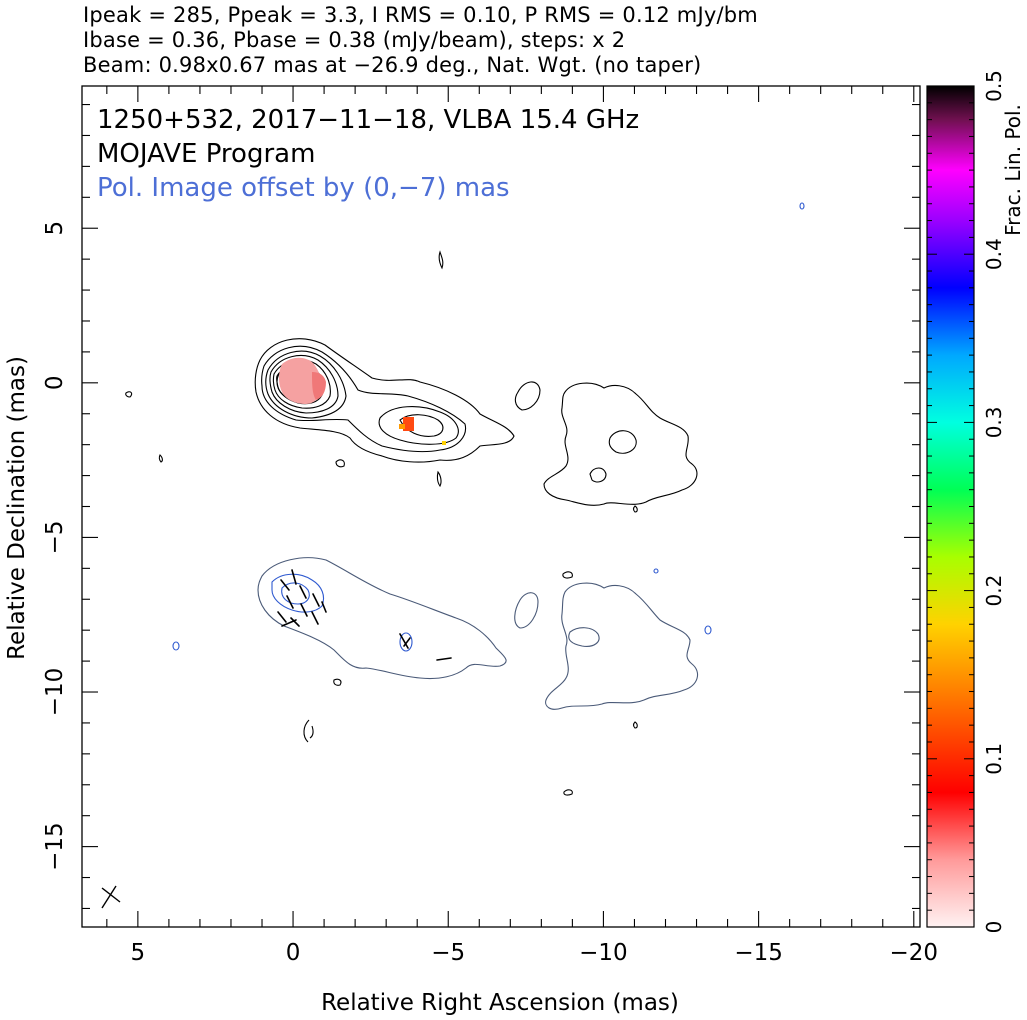 This screenshot has width=1027, height=1020. Describe the element at coordinates (138, 953) in the screenshot. I see `x-tick-label: 5` at that location.